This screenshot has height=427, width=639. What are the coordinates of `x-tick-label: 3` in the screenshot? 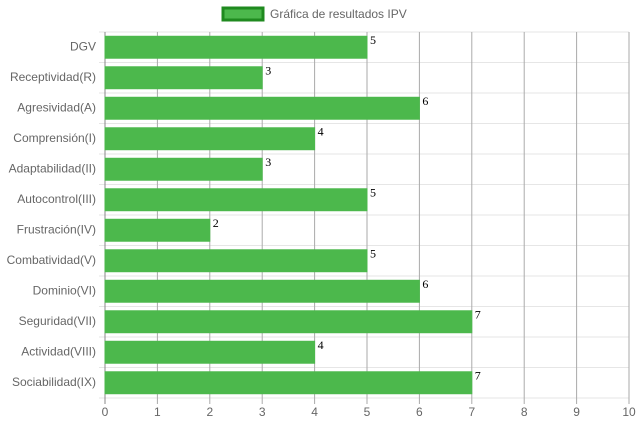 It's located at (262, 412).